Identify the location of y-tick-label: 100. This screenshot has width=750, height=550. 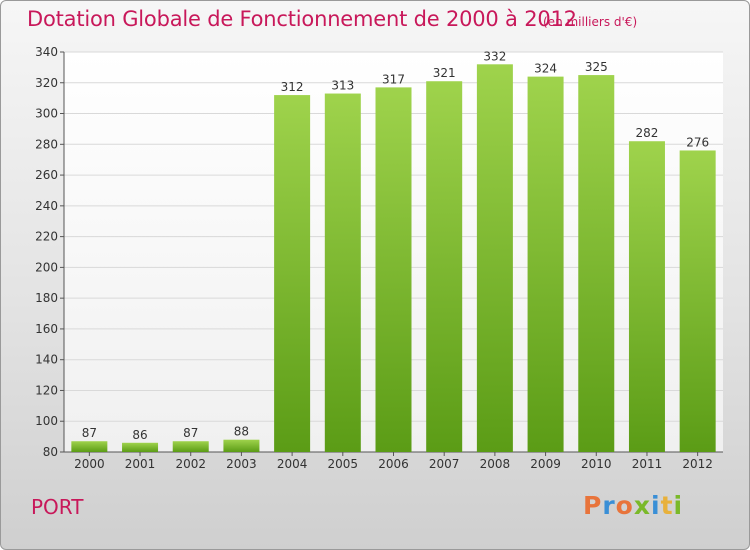
(46, 421).